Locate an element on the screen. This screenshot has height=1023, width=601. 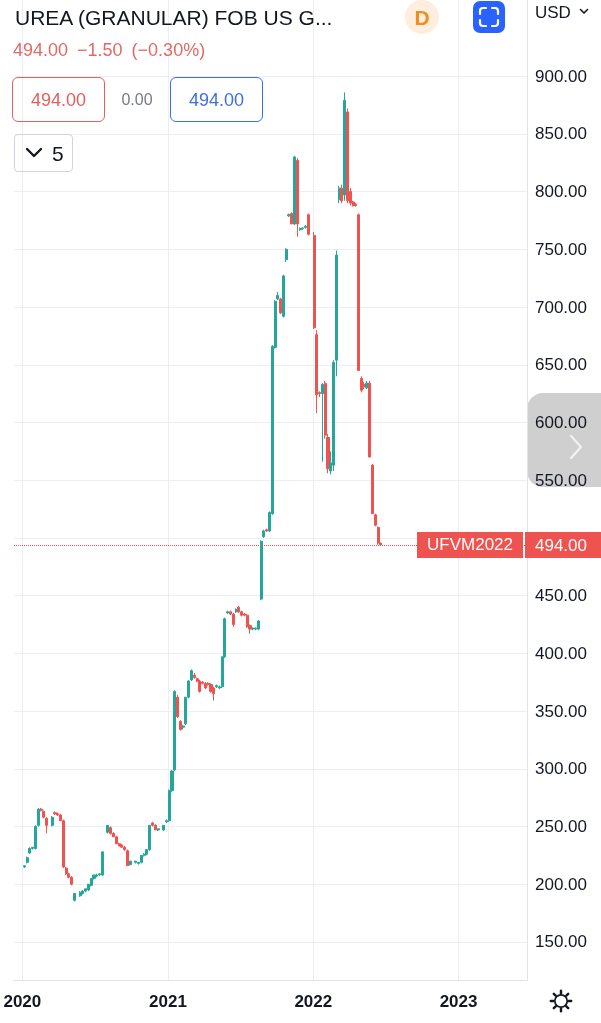
text: USD is located at coordinates (553, 12).